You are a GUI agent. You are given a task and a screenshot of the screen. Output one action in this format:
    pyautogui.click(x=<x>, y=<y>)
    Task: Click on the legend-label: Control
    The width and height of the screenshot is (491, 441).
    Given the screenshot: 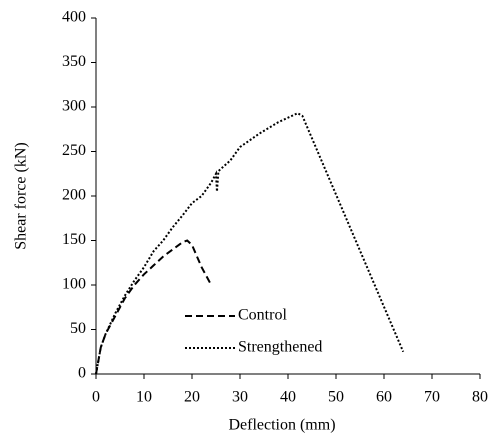 What is the action you would take?
    pyautogui.click(x=262, y=315)
    